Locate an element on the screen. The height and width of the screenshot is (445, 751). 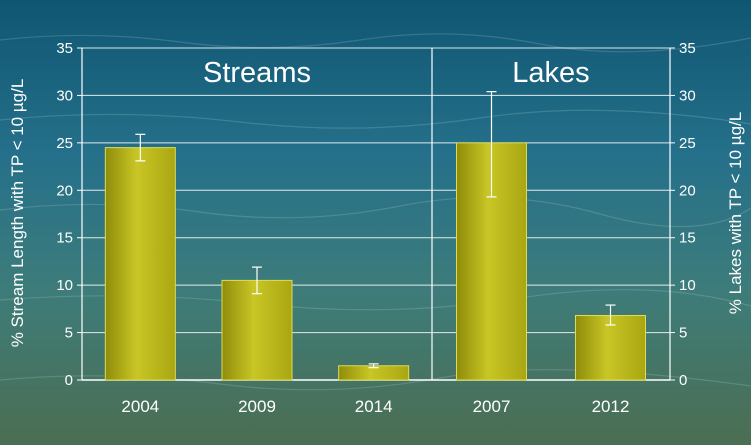
y-tick-label-left: 15 is located at coordinates (64, 238).